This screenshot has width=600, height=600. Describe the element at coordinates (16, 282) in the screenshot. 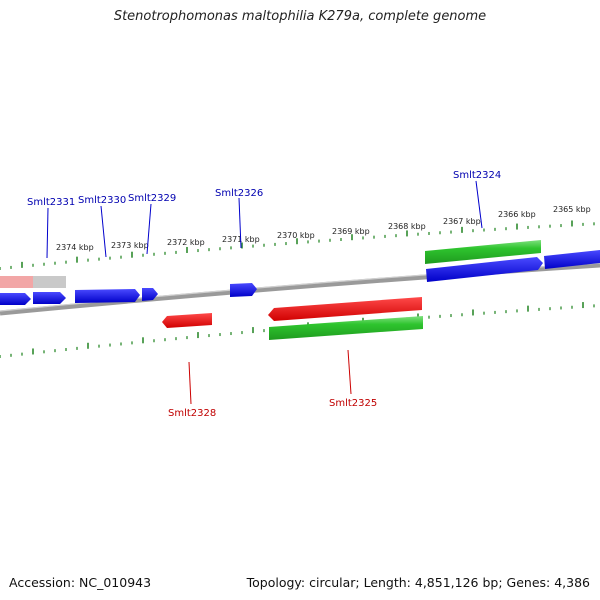

I see `faded-gene-red` at that location.